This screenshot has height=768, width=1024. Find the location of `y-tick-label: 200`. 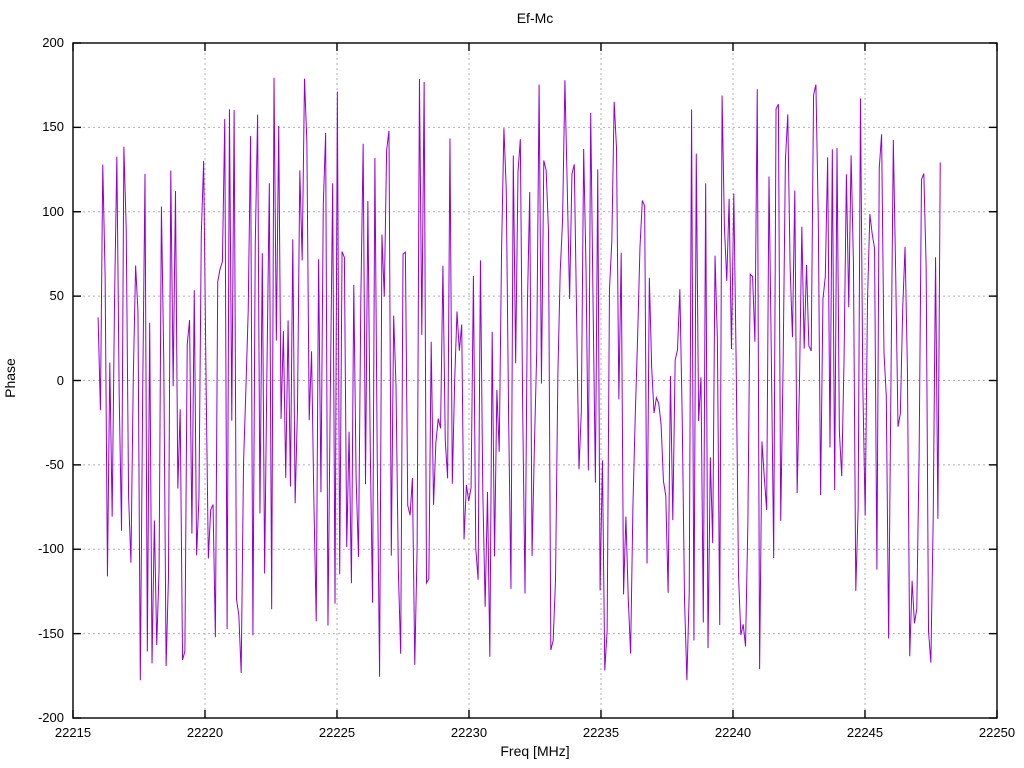

y-tick-label: 200 is located at coordinates (53, 42).